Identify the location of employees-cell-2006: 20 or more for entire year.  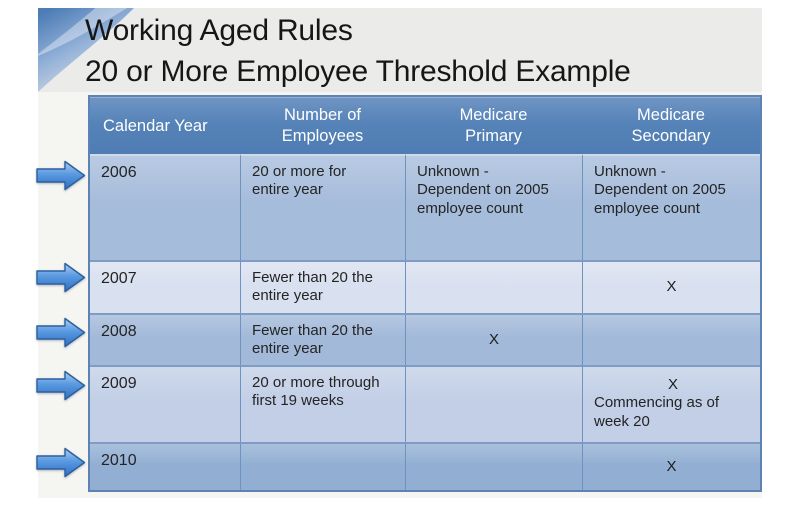
(322, 207).